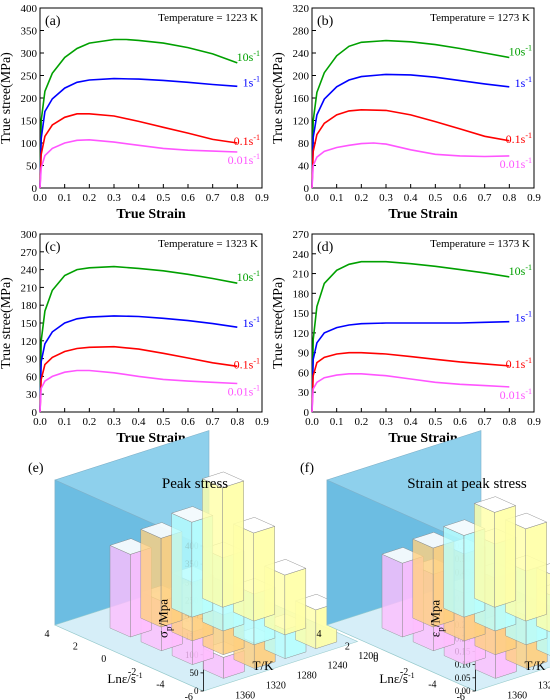 The image size is (550, 700). I want to click on z-tick-label: 0.10, so click(463, 665).